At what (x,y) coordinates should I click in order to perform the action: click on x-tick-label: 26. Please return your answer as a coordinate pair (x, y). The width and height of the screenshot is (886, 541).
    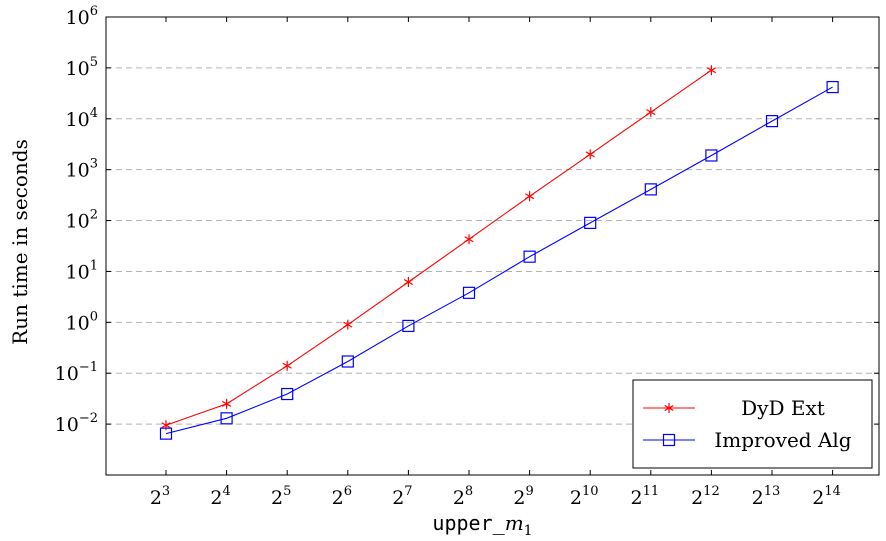
    Looking at the image, I should click on (342, 496).